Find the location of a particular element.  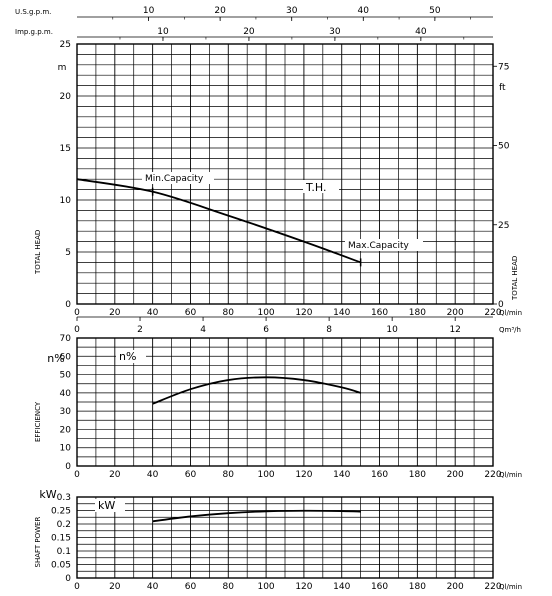

imp-axis-label: Imp.g.p.m. is located at coordinates (34, 32).